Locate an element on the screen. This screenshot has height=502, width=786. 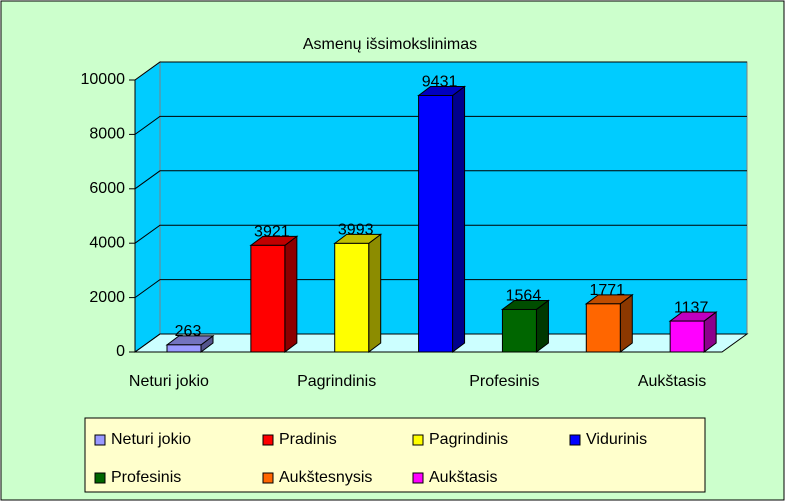
y-tick-label: 10000 is located at coordinates (103, 79).